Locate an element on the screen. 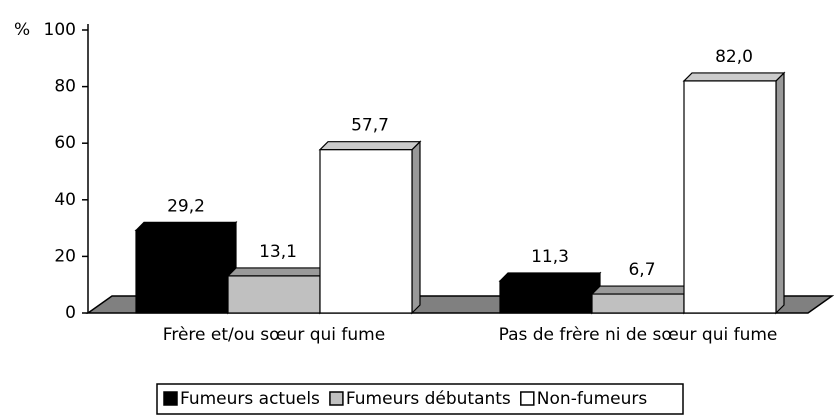 Image resolution: width=834 pixels, height=419 pixels. data-label: 57,7 is located at coordinates (370, 126).